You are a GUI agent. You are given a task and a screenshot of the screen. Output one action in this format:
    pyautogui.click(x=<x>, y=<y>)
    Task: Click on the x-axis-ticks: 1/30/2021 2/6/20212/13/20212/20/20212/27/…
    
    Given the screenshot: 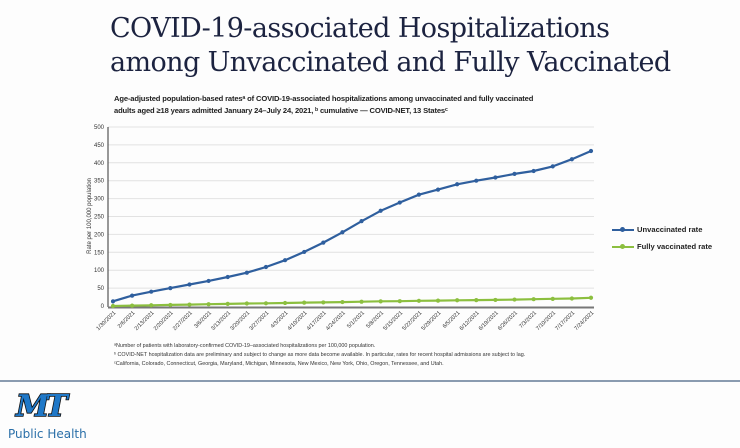 What is the action you would take?
    pyautogui.click(x=346, y=321)
    